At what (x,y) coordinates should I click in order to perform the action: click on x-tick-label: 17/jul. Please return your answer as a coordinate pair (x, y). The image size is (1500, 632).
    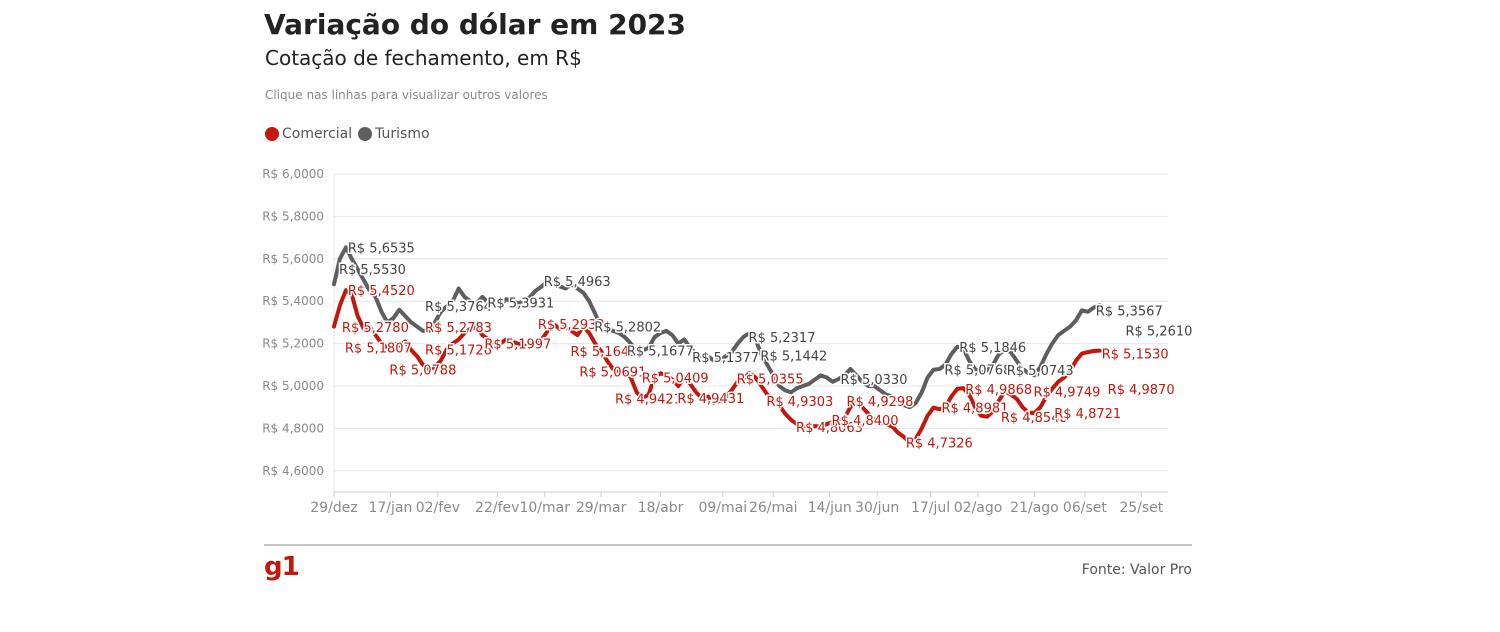
    Looking at the image, I should click on (930, 508).